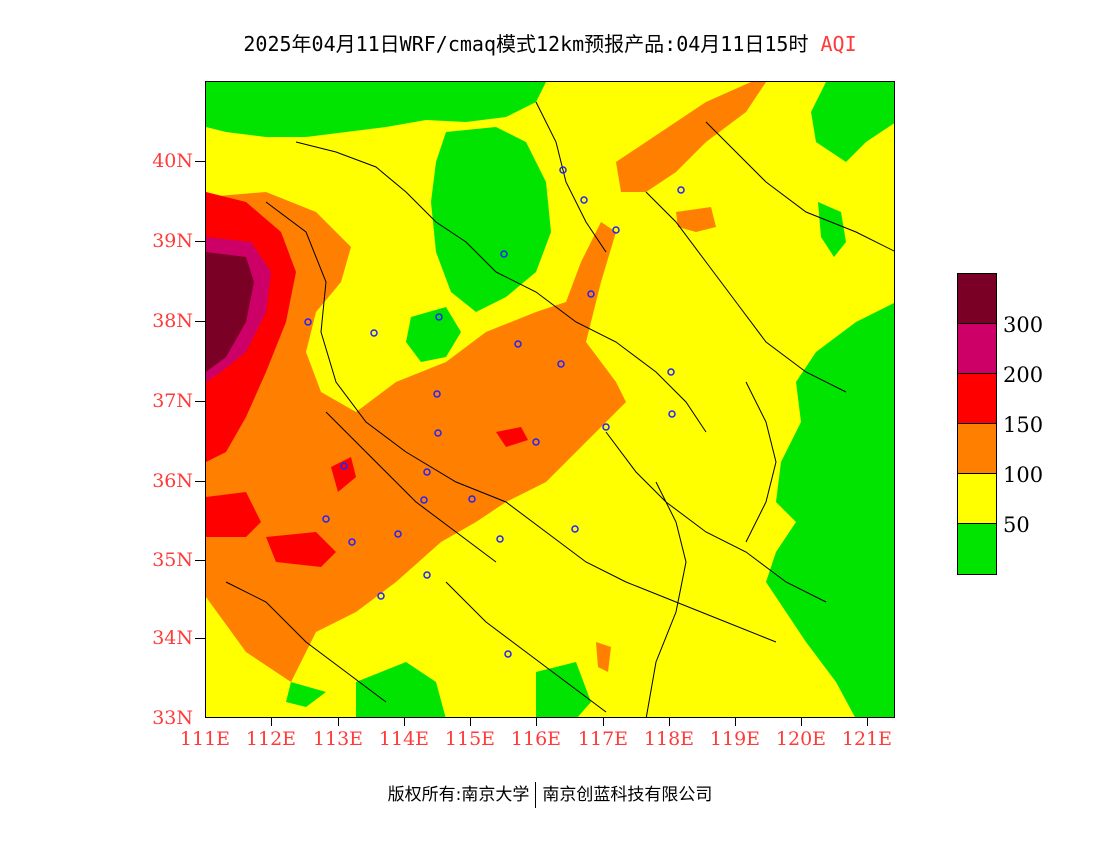 This screenshot has height=850, width=1100. Describe the element at coordinates (233, 514) in the screenshot. I see `aqi-zone-150-200-sw` at that location.